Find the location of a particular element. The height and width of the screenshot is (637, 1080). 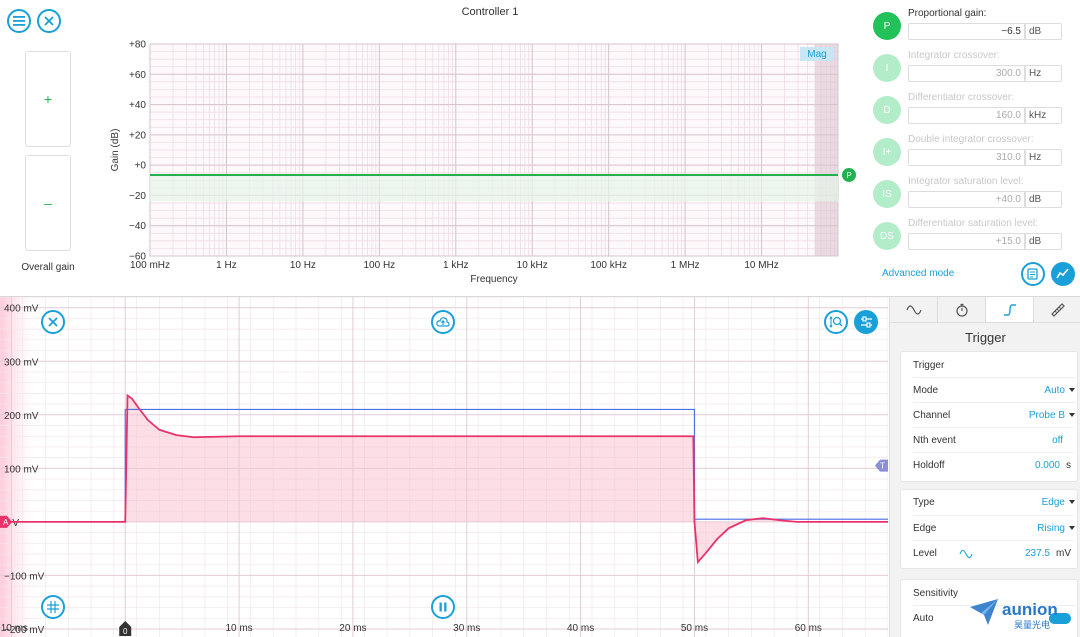

channel-settings-button is located at coordinates (866, 322).